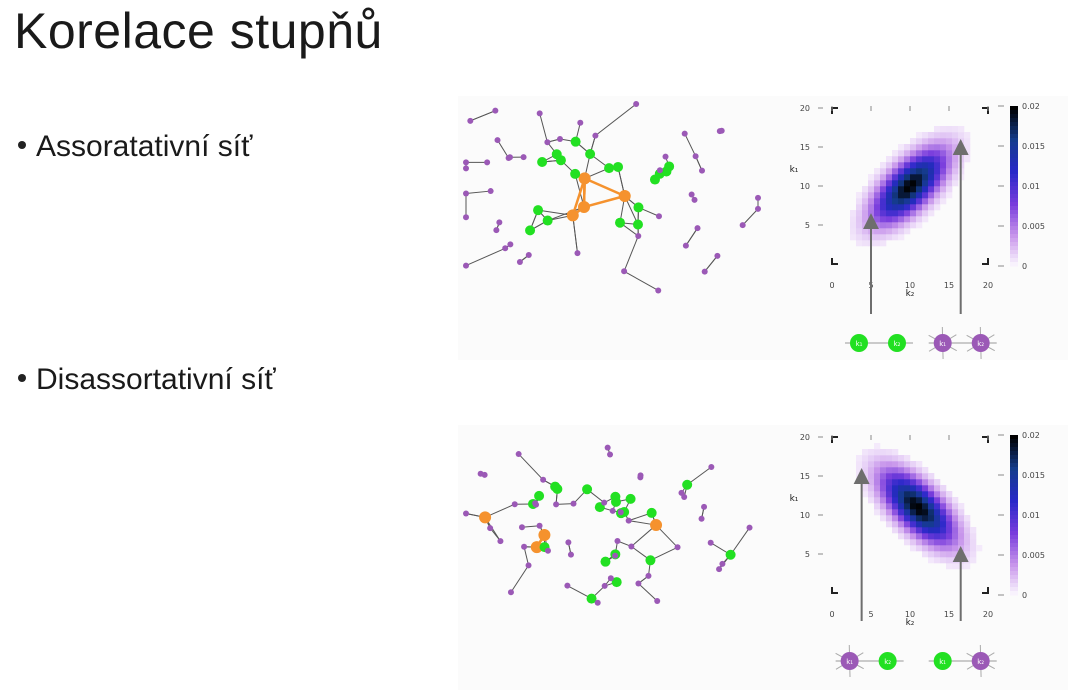  Describe the element at coordinates (942, 662) in the screenshot. I see `pair-node-label: k₁` at that location.